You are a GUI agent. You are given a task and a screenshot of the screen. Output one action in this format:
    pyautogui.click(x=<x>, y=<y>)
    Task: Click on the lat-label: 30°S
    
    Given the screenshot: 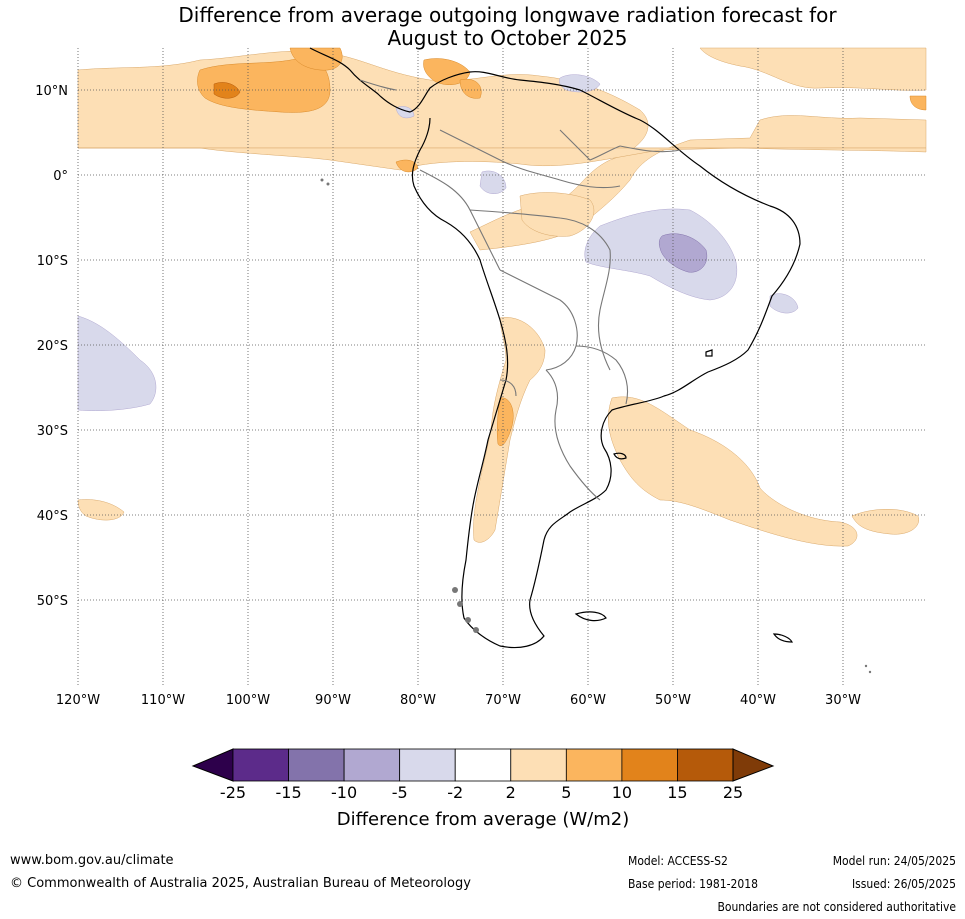 What is the action you would take?
    pyautogui.click(x=52, y=431)
    